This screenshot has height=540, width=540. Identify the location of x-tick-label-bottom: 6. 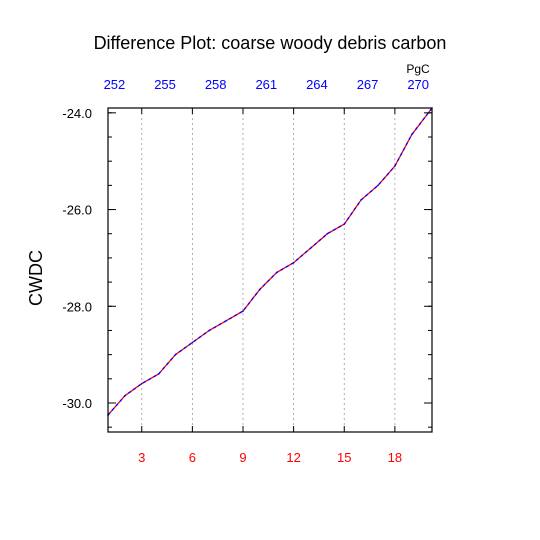
(192, 457).